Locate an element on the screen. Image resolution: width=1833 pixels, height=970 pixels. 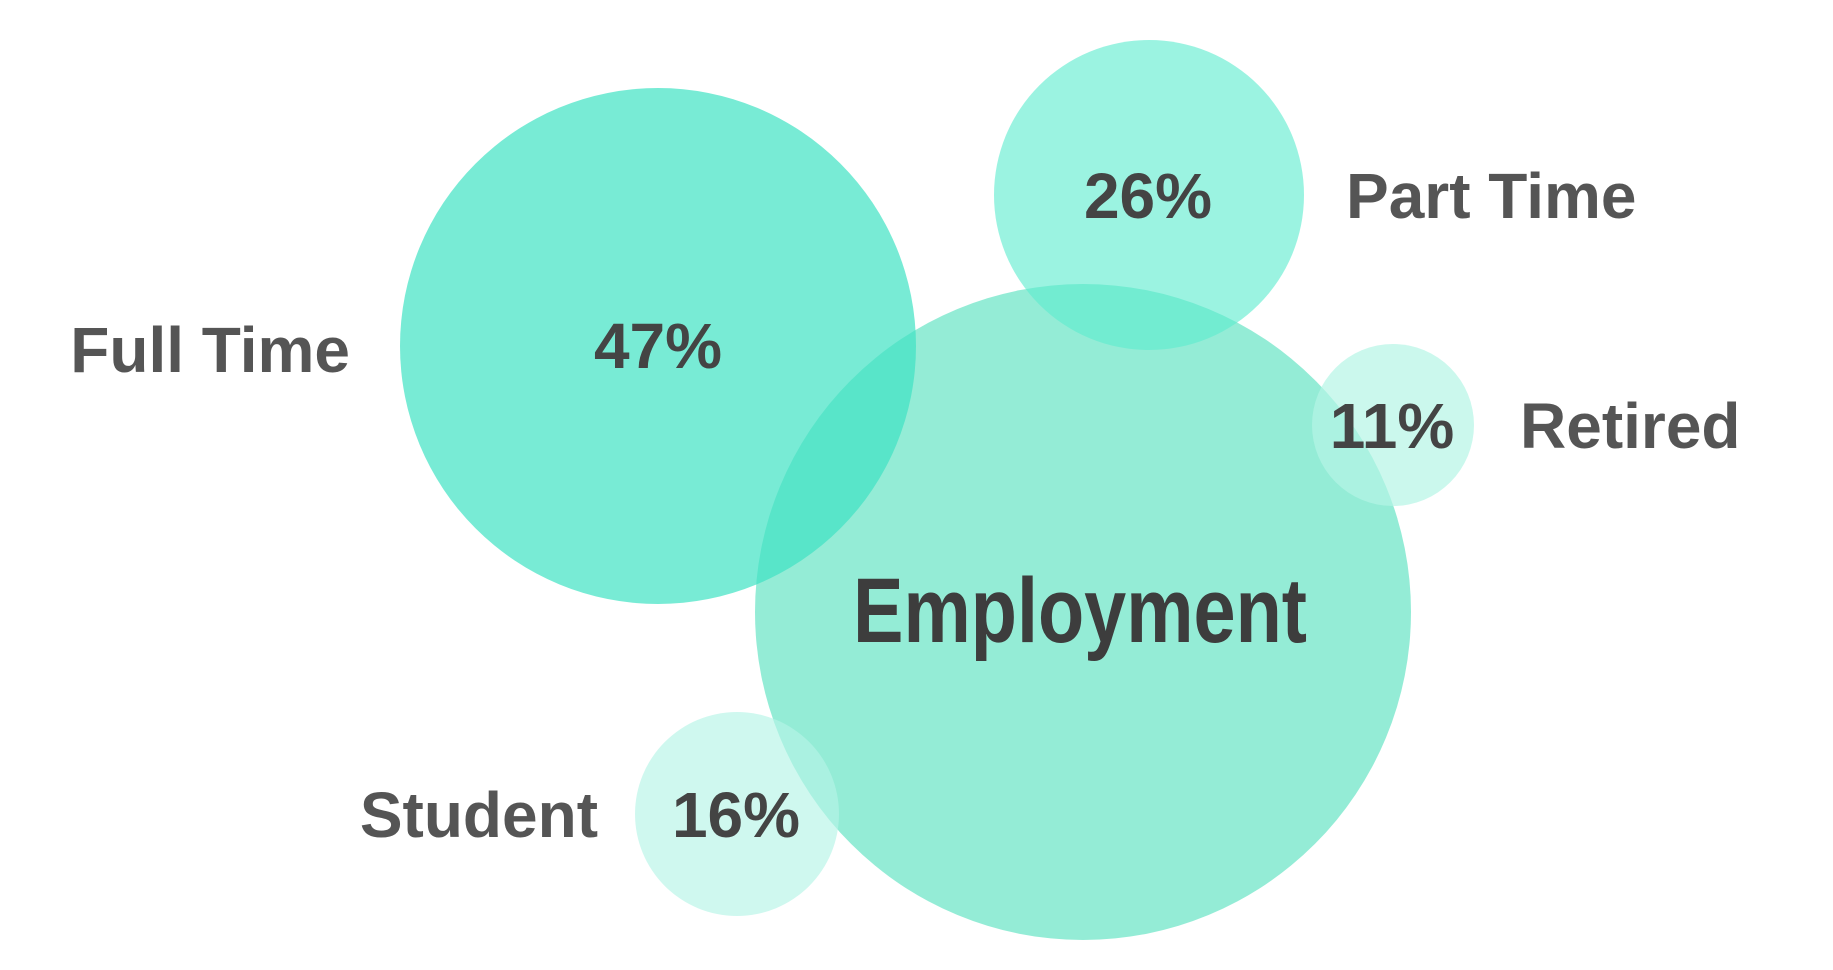
bubble-retired is located at coordinates (1393, 425).